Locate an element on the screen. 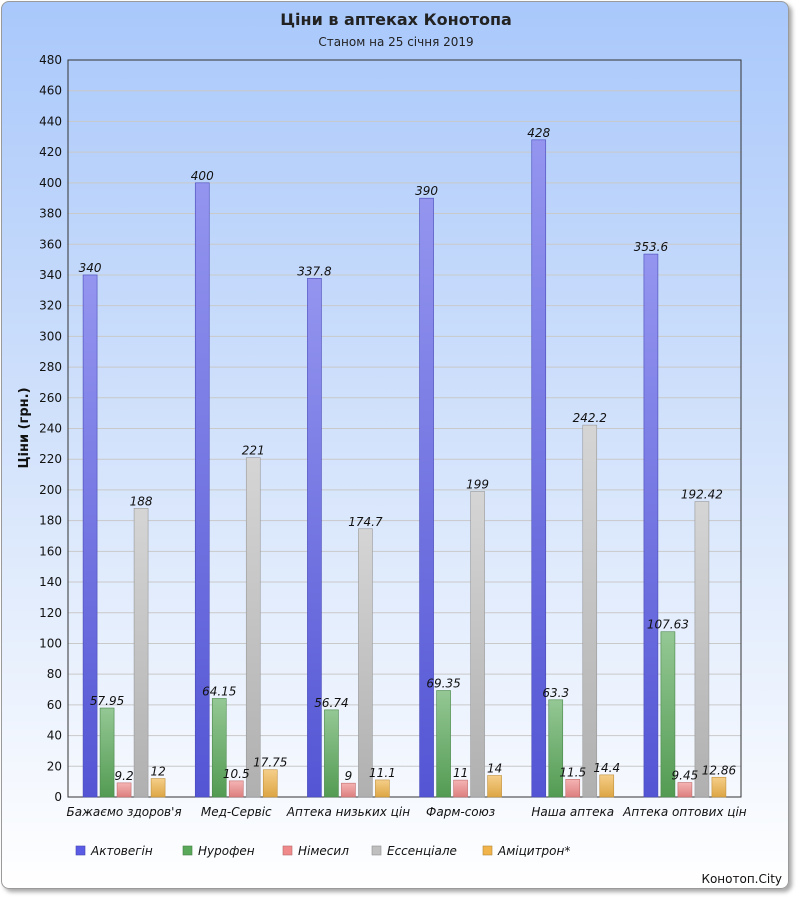 This screenshot has height=900, width=800. credit-text: Конотоп.City is located at coordinates (741, 879).